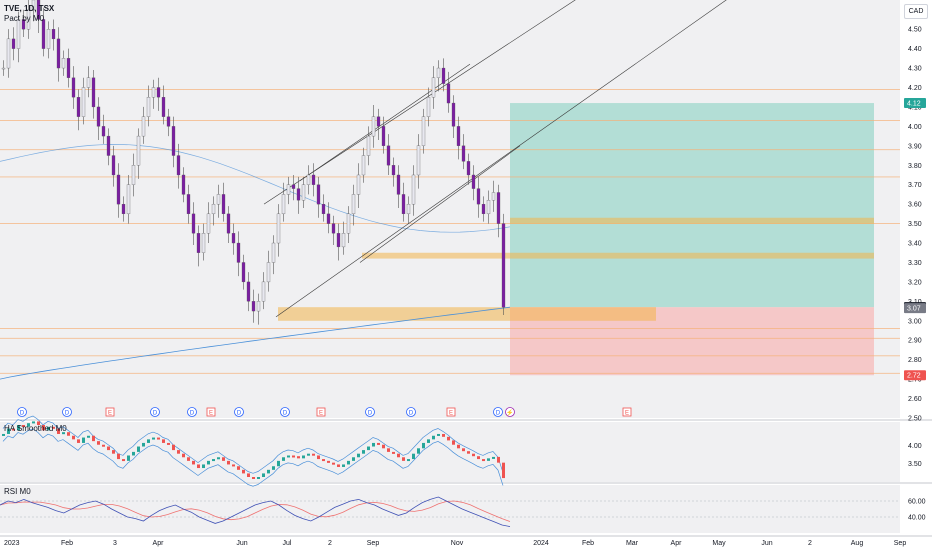 Image resolution: width=932 pixels, height=550 pixels. What do you see at coordinates (915, 30) in the screenshot?
I see `price-tick-label: 4.50` at bounding box center [915, 30].